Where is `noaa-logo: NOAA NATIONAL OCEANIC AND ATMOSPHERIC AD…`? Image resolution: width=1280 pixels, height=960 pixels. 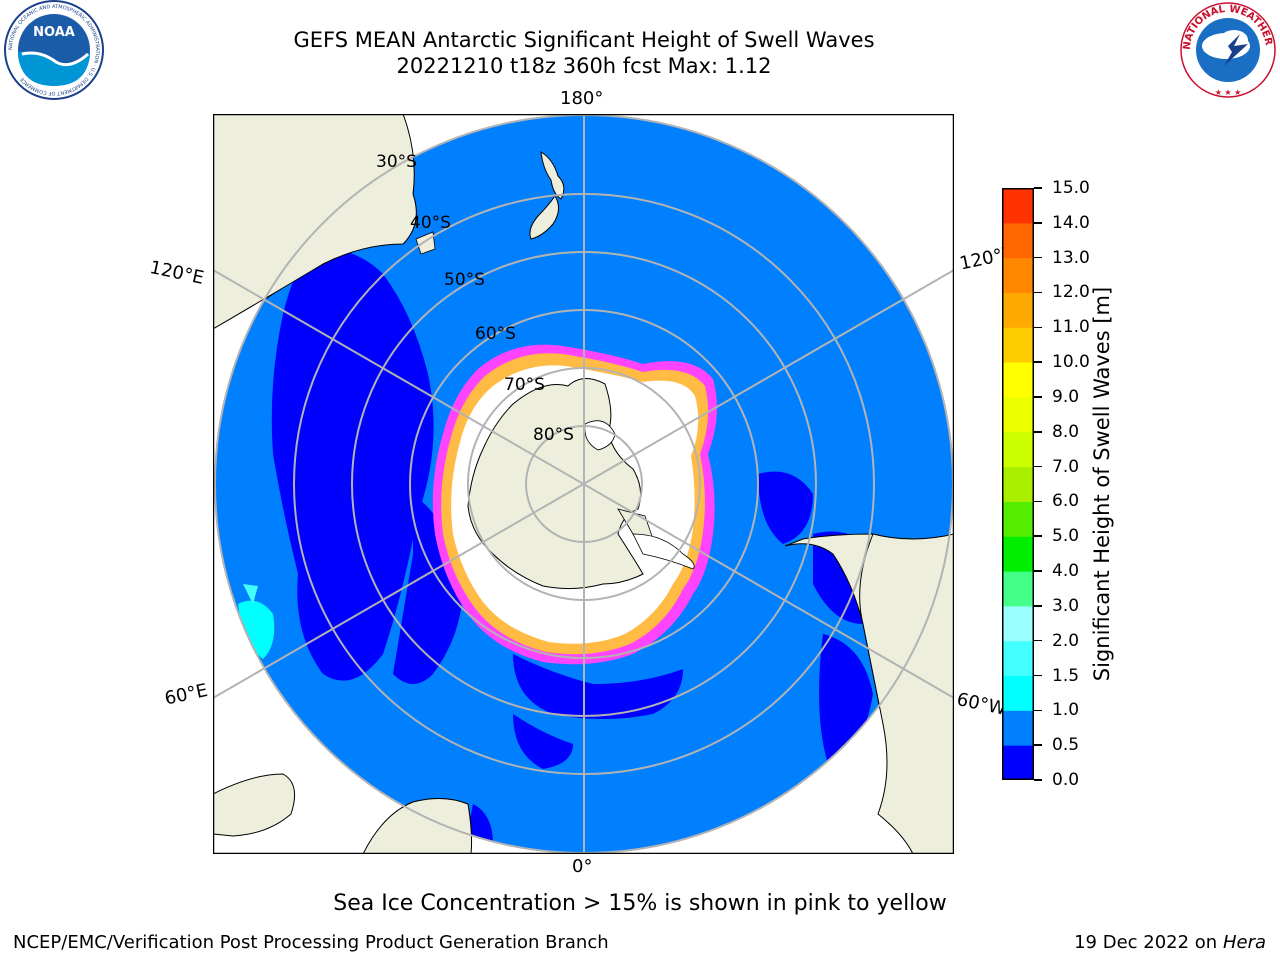 noaa-logo: NOAA NATIONAL OCEANIC AND ATMOSPHERIC AD… is located at coordinates (54, 50).